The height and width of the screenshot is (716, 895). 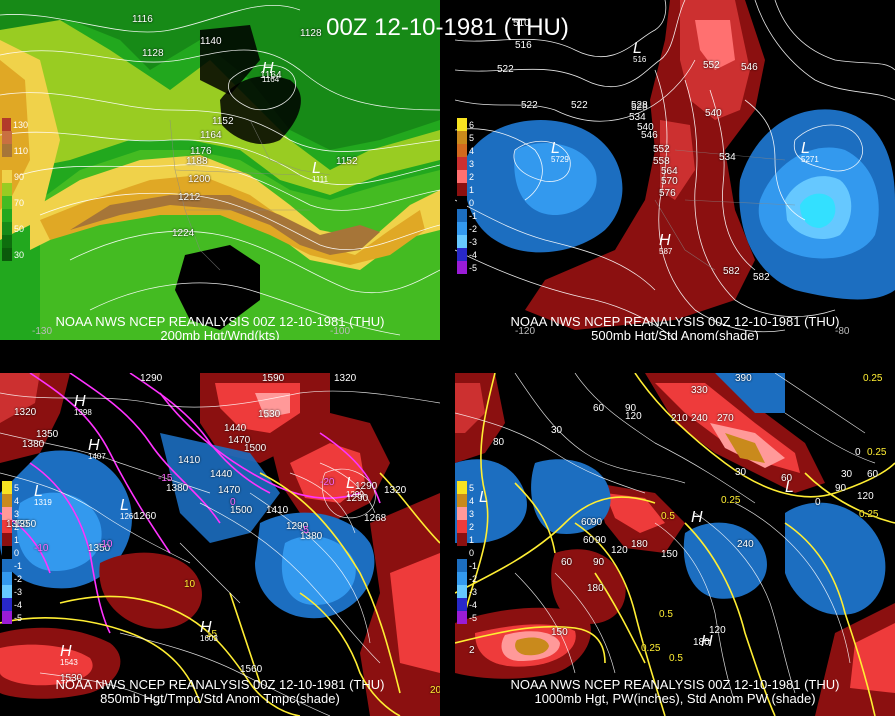 What do you see at coordinates (595, 588) in the screenshot?
I see `contour-label: 180` at bounding box center [595, 588].